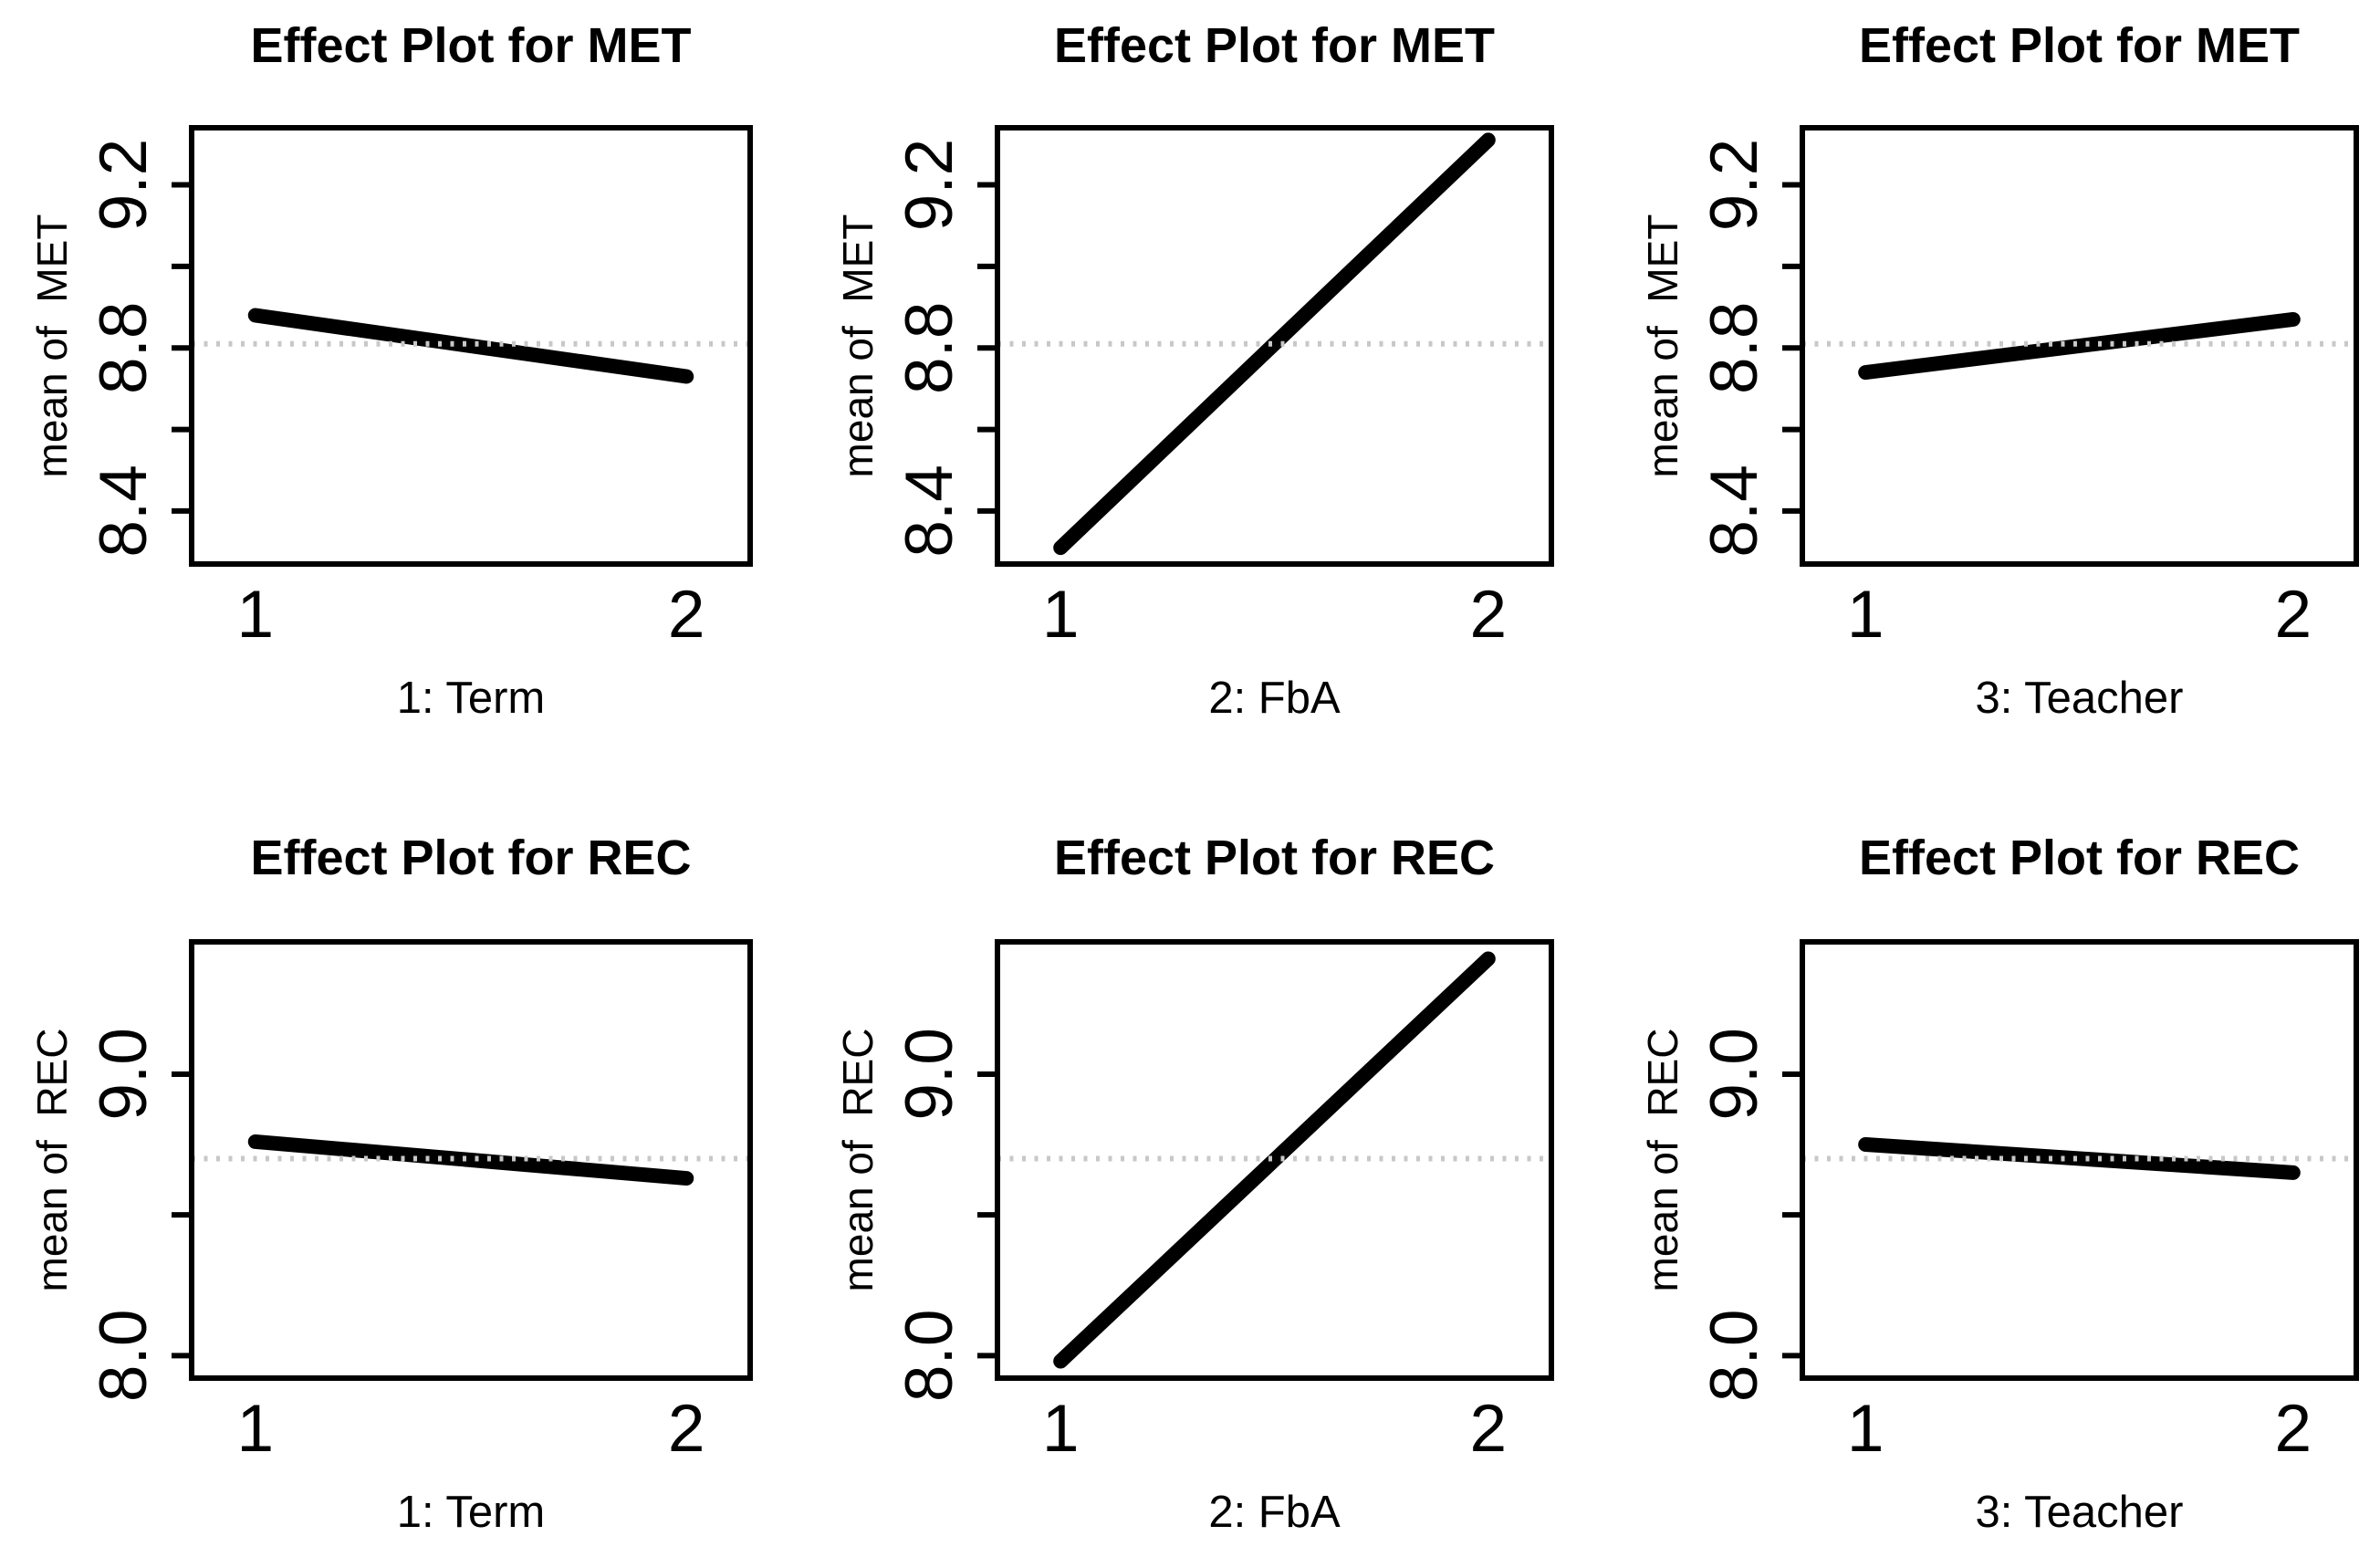 This screenshot has width=2380, height=1557. Describe the element at coordinates (2079, 698) in the screenshot. I see `x-axis-caption-teacher-met: 3: Teacher` at that location.